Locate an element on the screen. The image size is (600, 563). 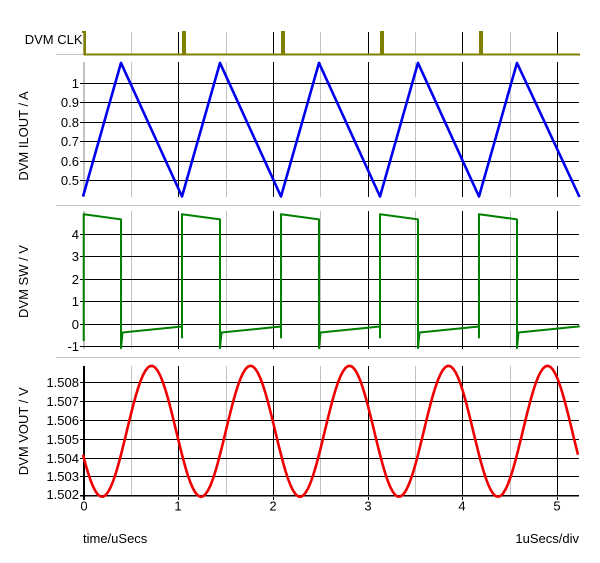
svg-text: 0.7 is located at coordinates (70, 141).